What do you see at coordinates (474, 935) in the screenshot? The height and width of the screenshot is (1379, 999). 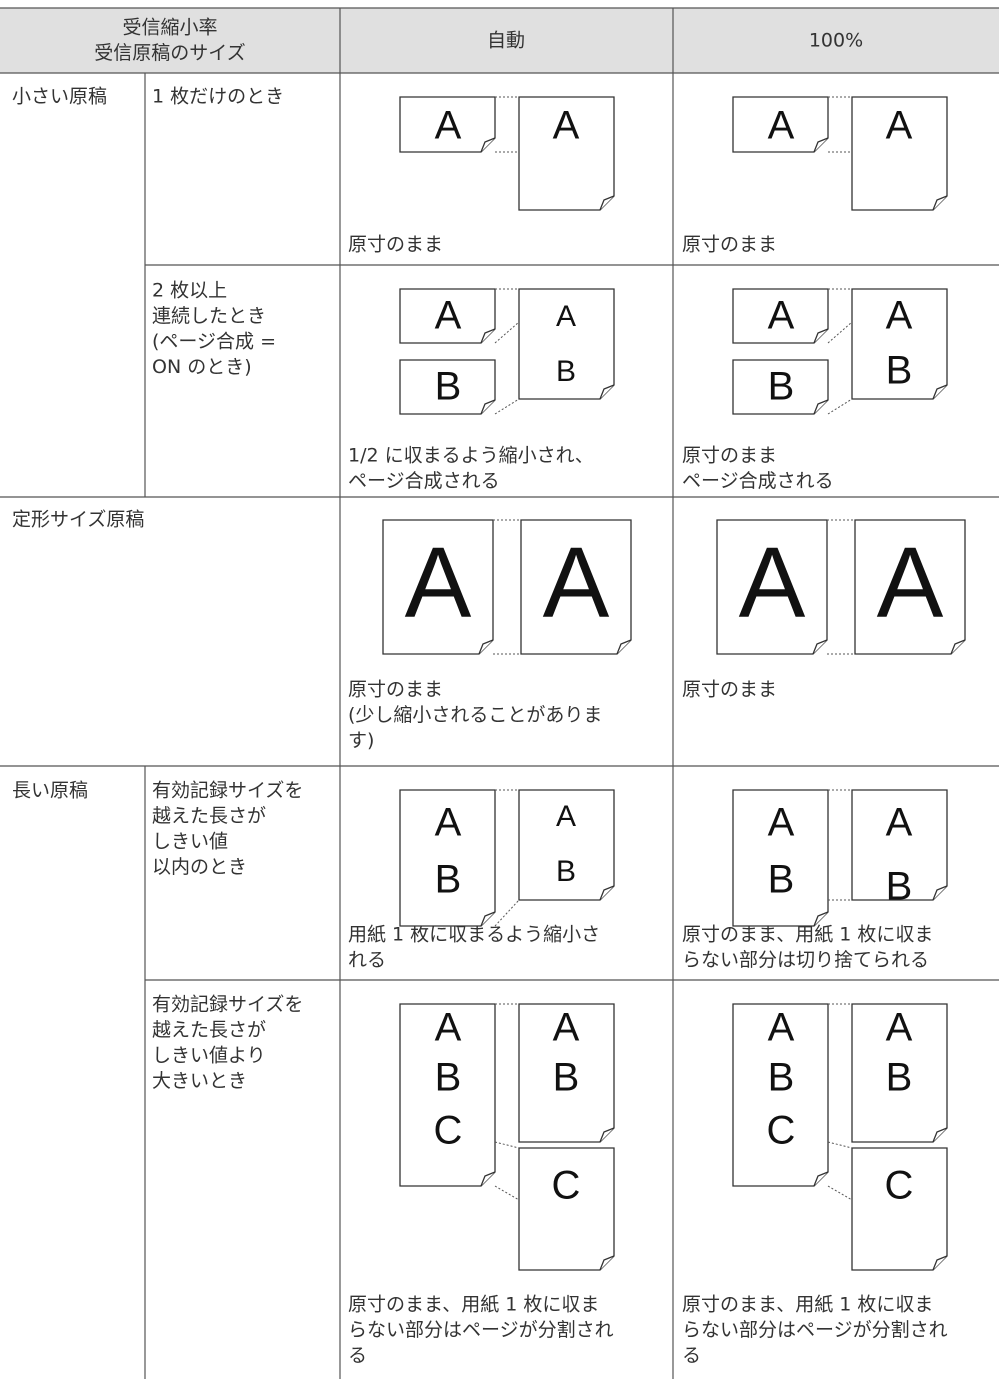 I see `note: 用紙 1 枚に収まるよう縮小さ` at bounding box center [474, 935].